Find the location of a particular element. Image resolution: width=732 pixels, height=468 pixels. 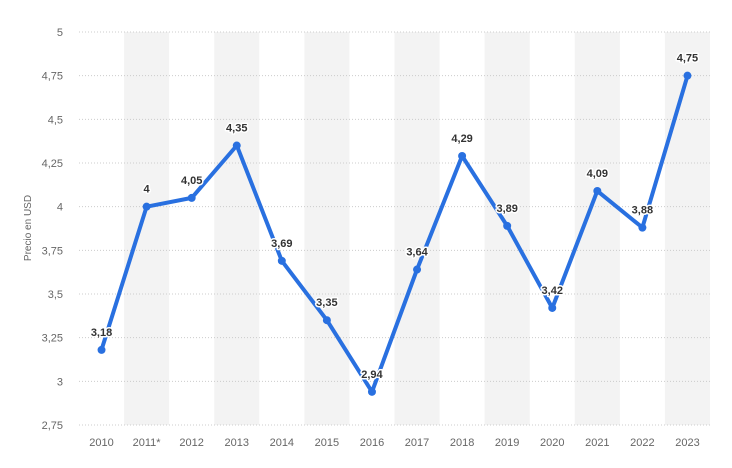

data-point-2019 is located at coordinates (507, 225).